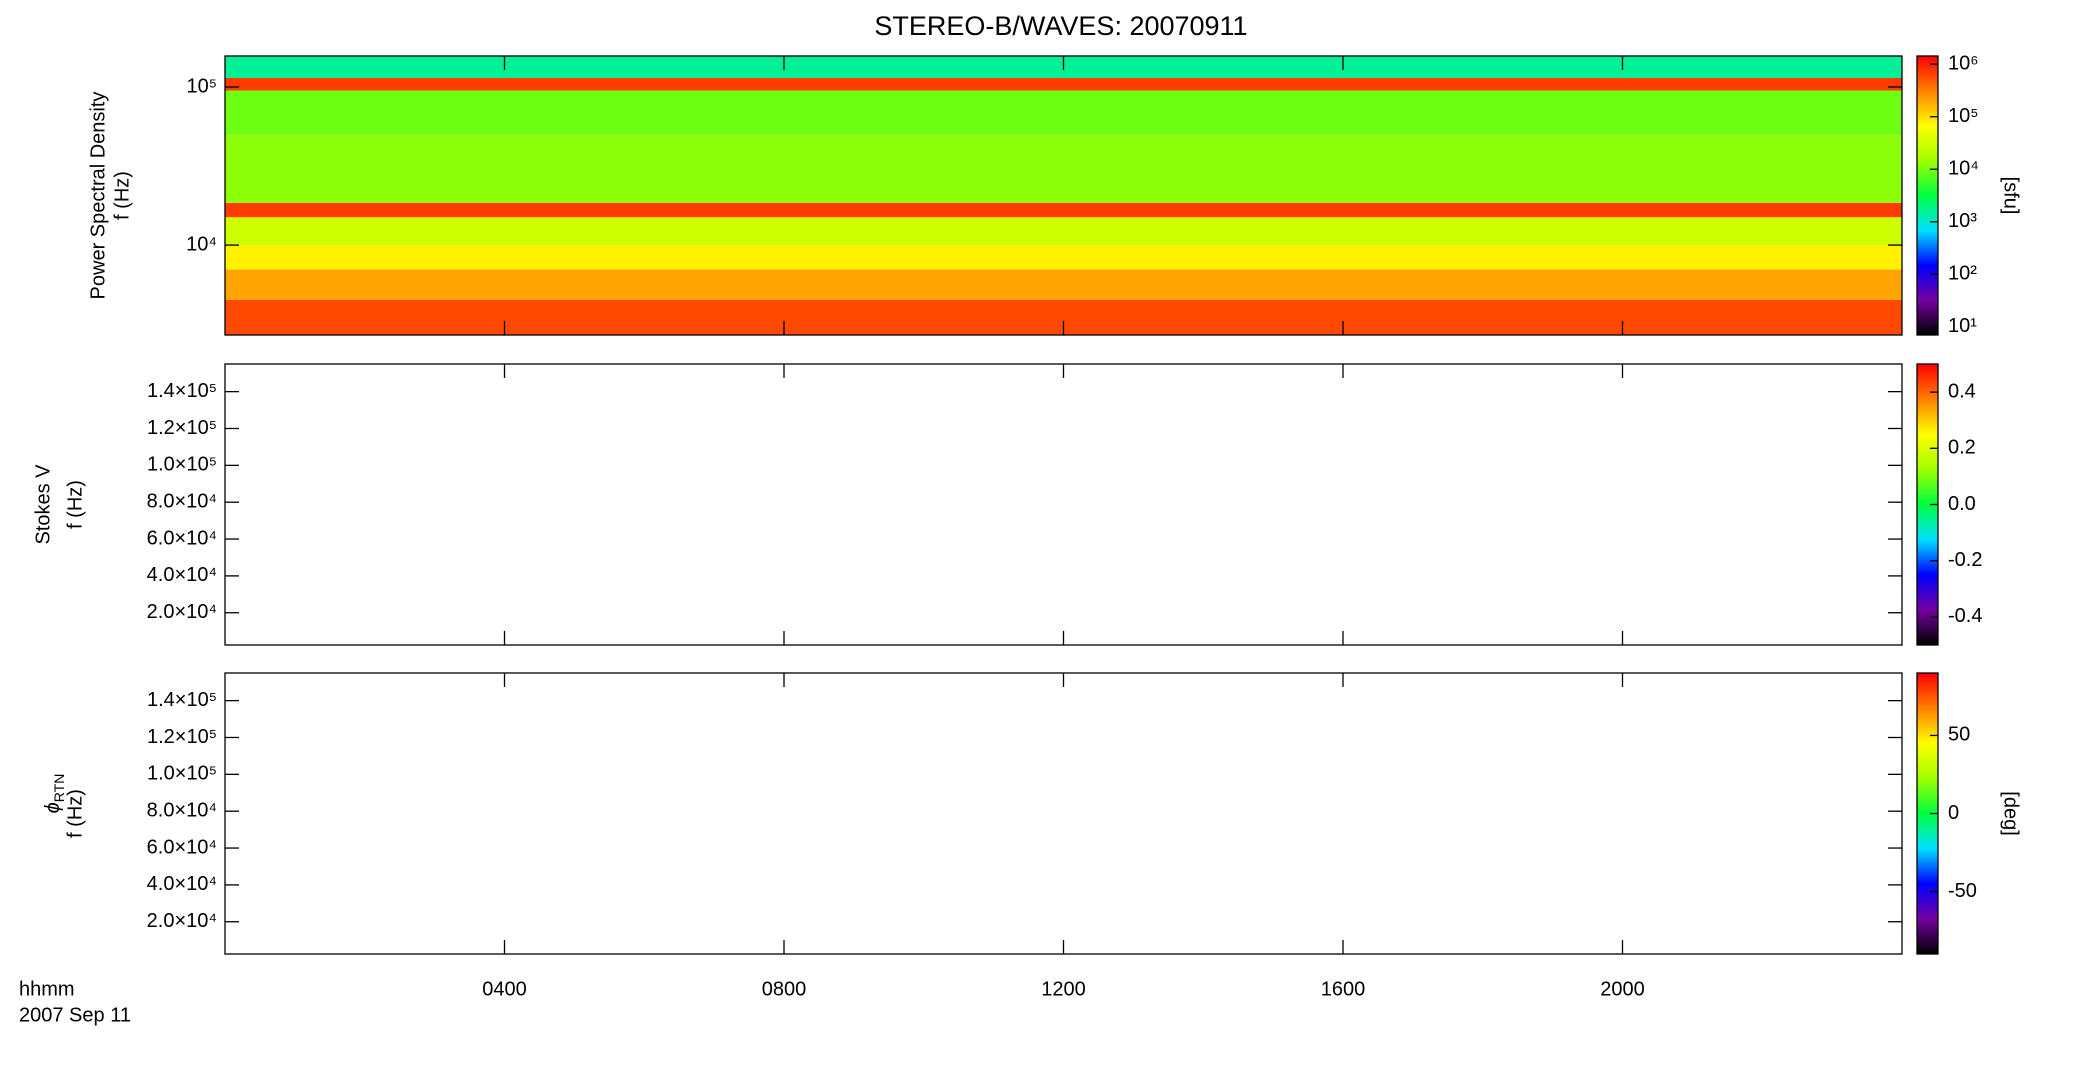 Image resolution: width=2096 pixels, height=1080 pixels. What do you see at coordinates (1962, 448) in the screenshot?
I see `colorbar-tick-label: 0.2` at bounding box center [1962, 448].